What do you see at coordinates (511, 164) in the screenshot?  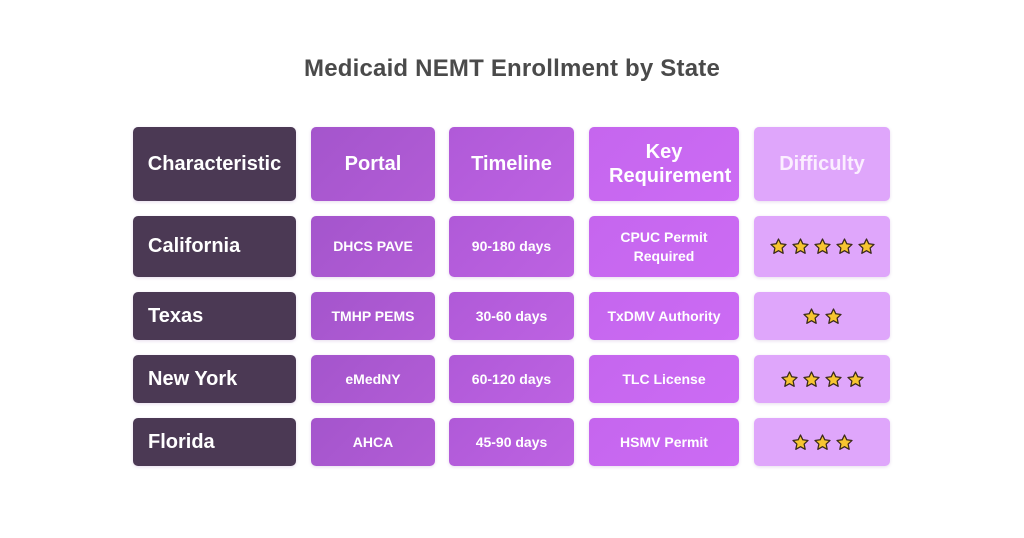 I see `header-timeline: Timeline` at bounding box center [511, 164].